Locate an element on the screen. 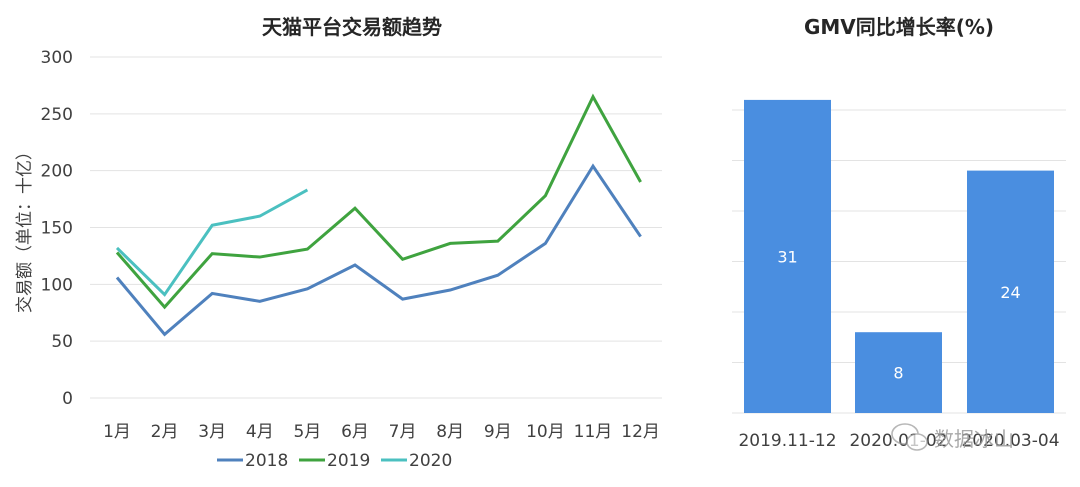  x-tick-label: 5月 is located at coordinates (307, 432).